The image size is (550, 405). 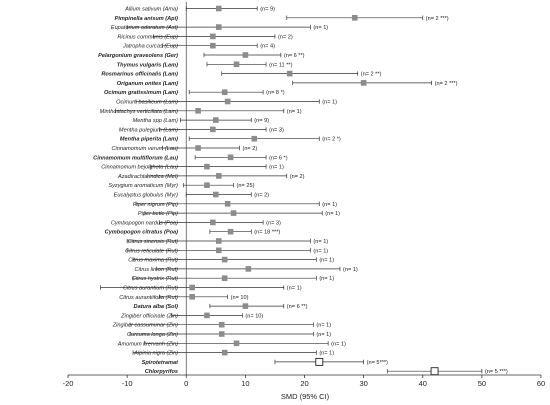 I want to click on row-label: Thymus vulgaris (Lam), so click(x=147, y=65).